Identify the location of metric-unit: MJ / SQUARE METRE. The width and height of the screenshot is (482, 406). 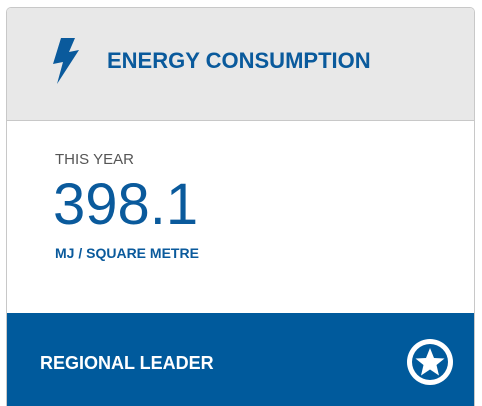
(127, 253).